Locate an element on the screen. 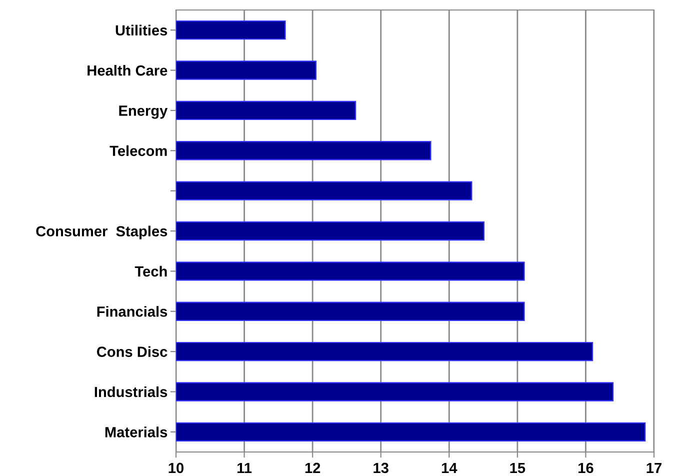 Image resolution: width=675 pixels, height=476 pixels. y-tick-label: Financials is located at coordinates (132, 311).